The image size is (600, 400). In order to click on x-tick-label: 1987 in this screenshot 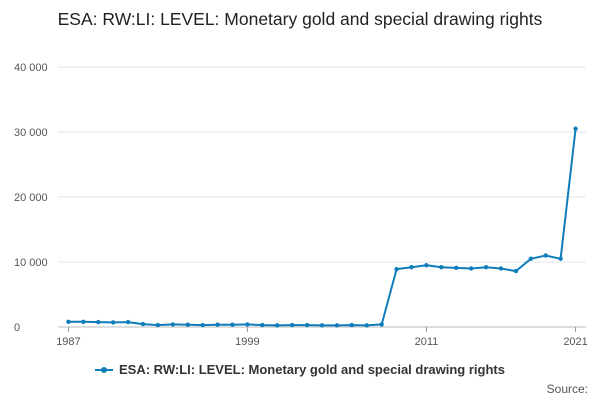, I will do `click(68, 342)`.